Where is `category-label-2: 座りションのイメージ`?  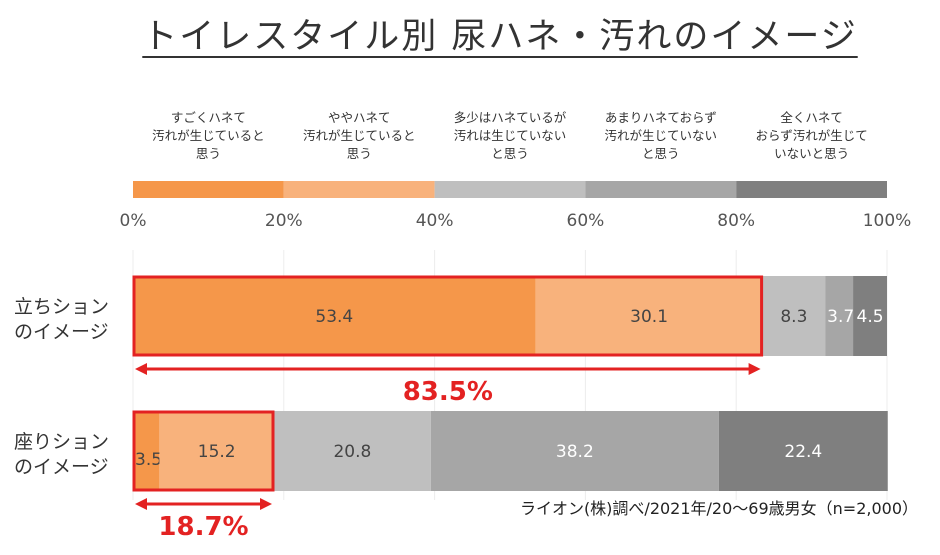 category-label-2: 座りションのイメージ is located at coordinates (61, 454).